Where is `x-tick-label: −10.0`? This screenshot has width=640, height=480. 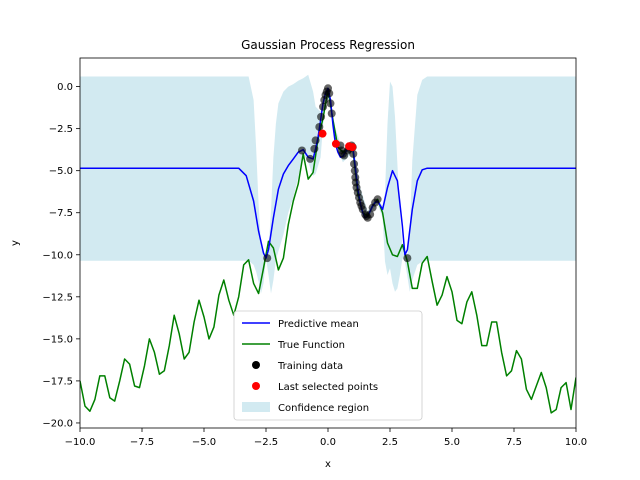
x-tick-label: −10.0 is located at coordinates (80, 442).